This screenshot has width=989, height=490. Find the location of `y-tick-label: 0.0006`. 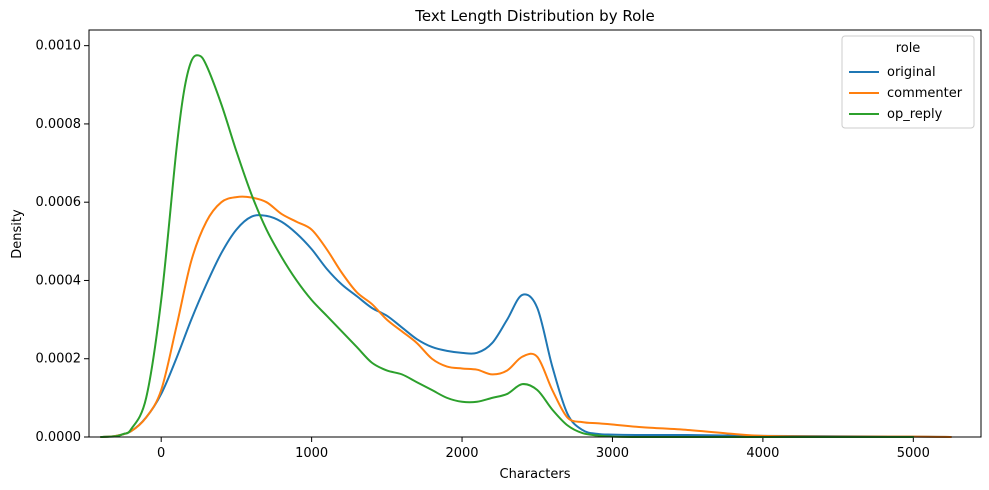

y-tick-label: 0.0006 is located at coordinates (59, 202).